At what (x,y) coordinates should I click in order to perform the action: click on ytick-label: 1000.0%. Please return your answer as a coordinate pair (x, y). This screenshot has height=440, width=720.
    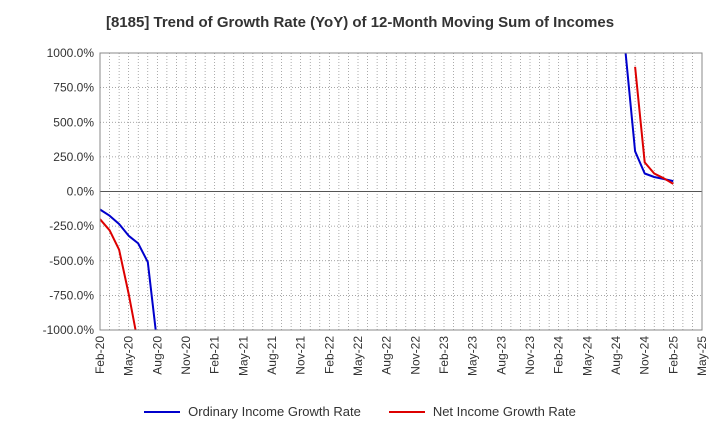
    Looking at the image, I should click on (71, 53).